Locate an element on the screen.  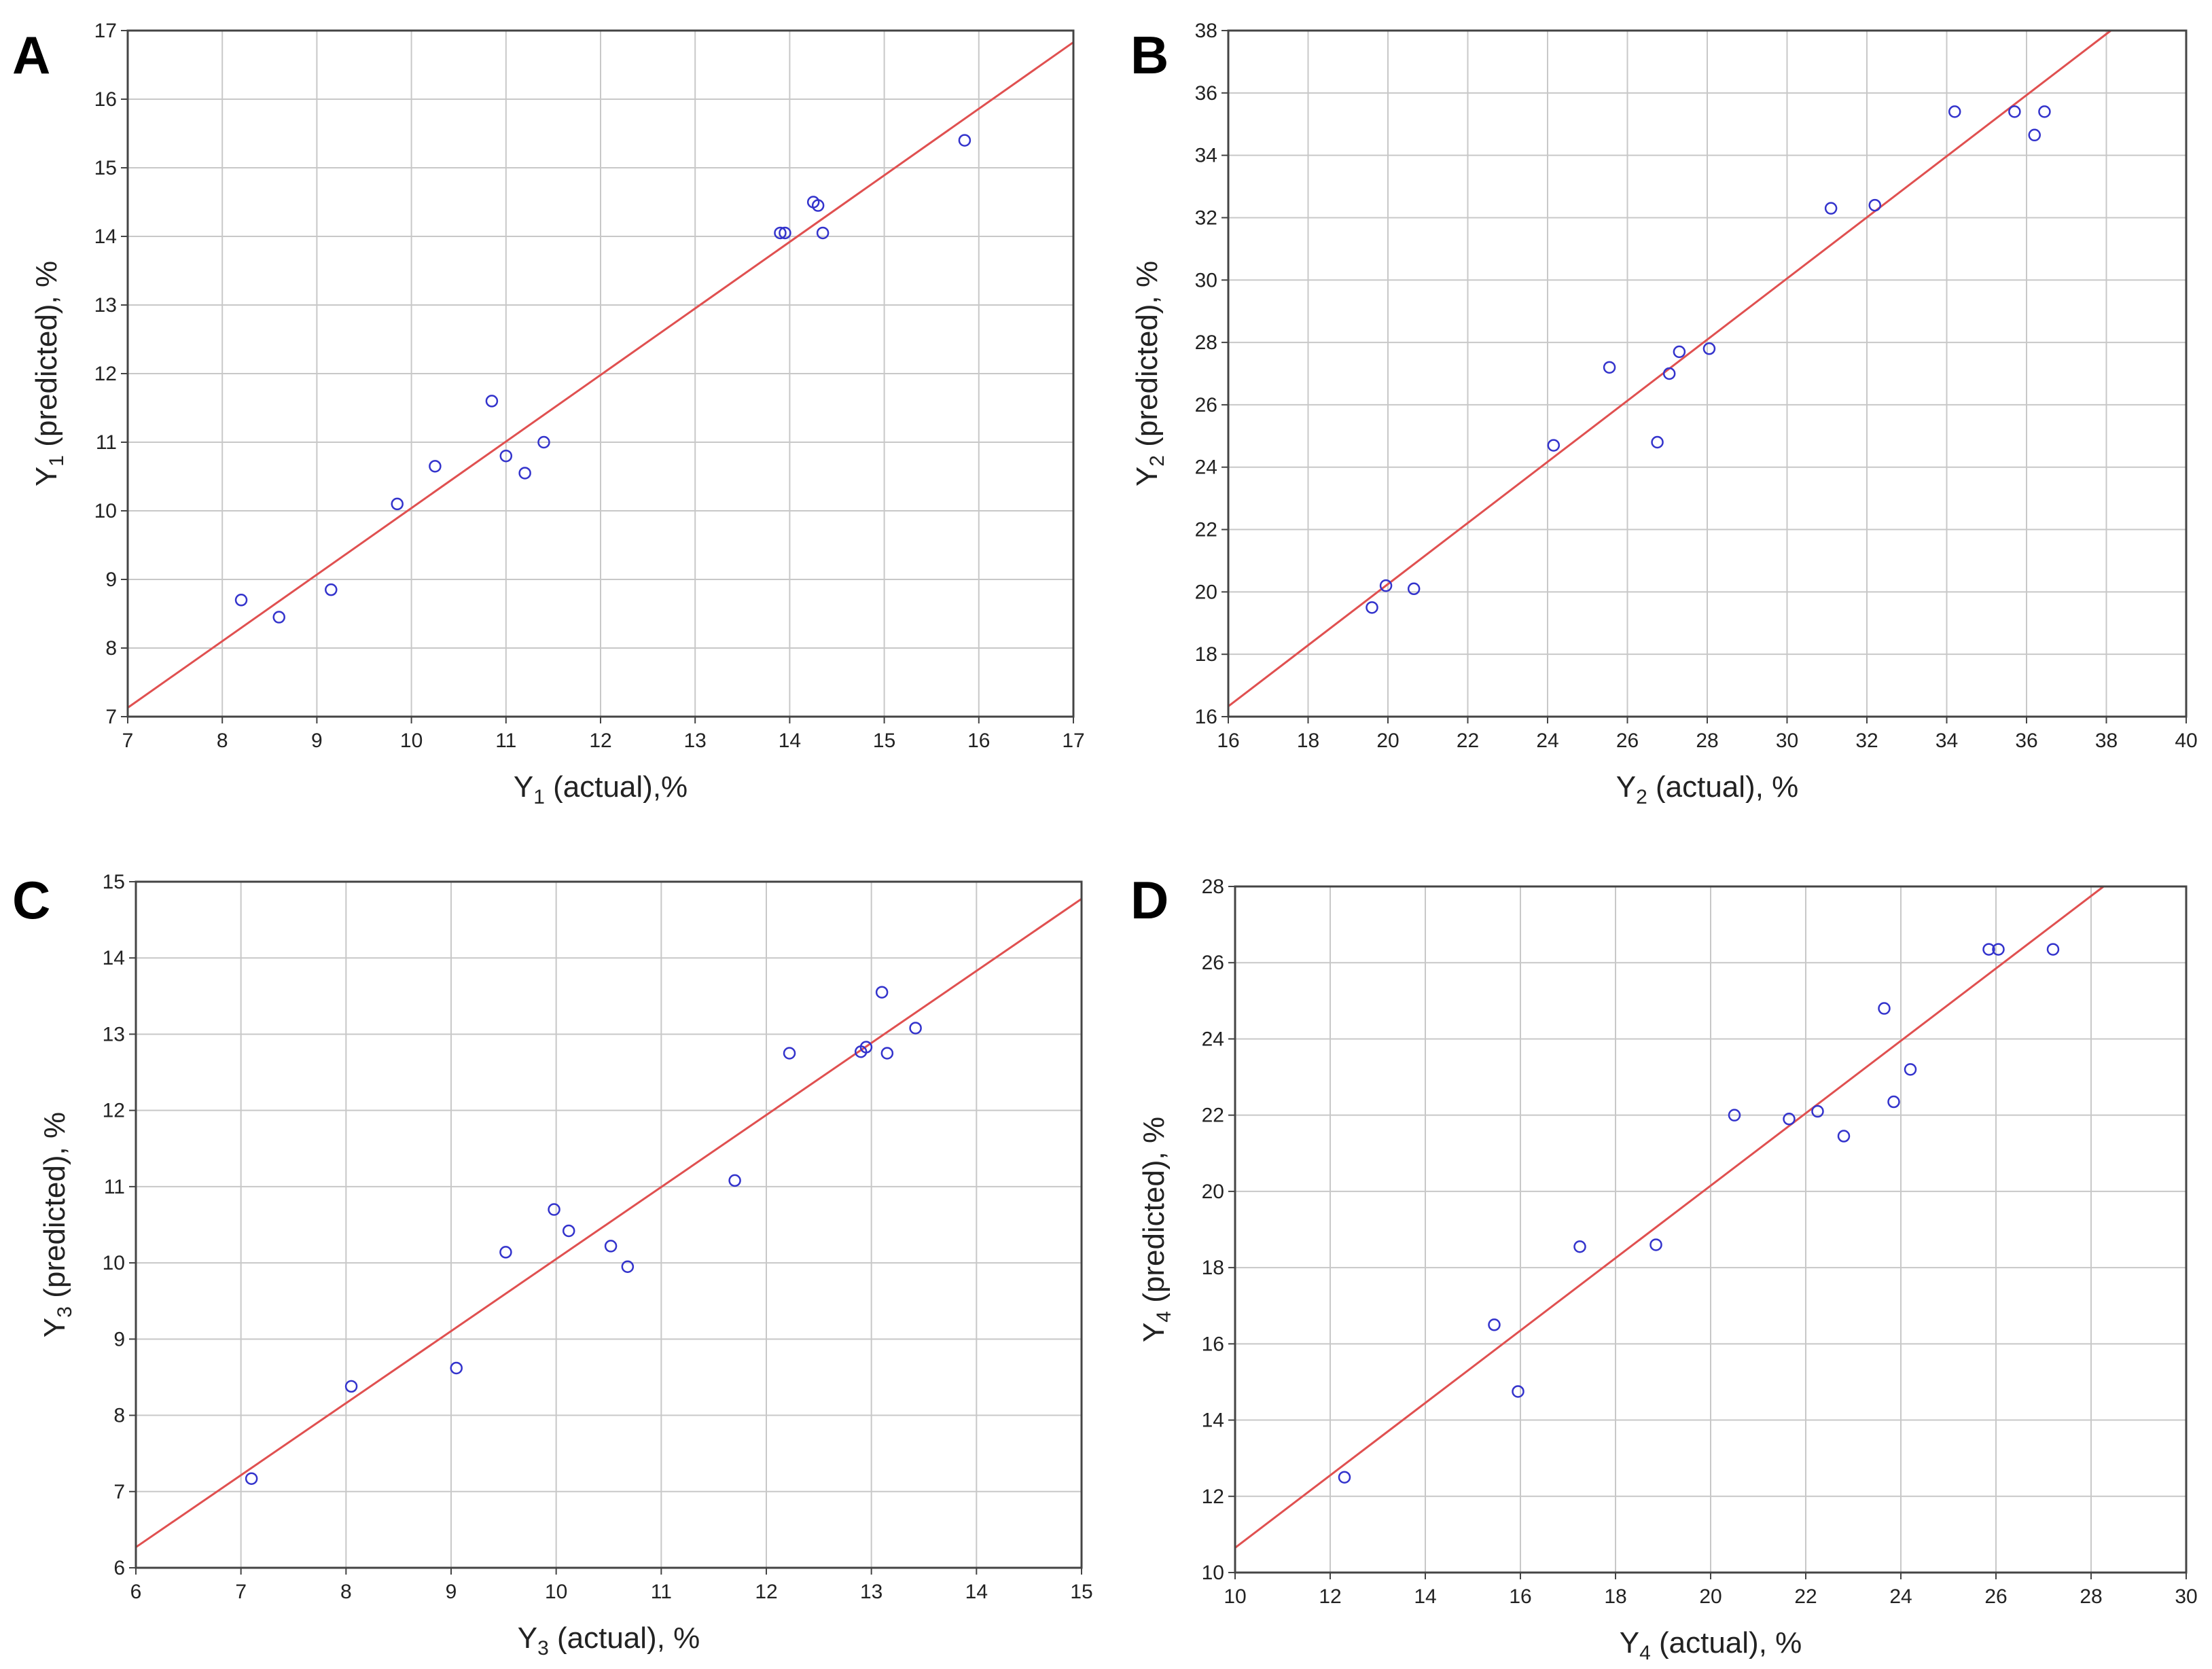
y-tick-label: 15 is located at coordinates (105, 168).